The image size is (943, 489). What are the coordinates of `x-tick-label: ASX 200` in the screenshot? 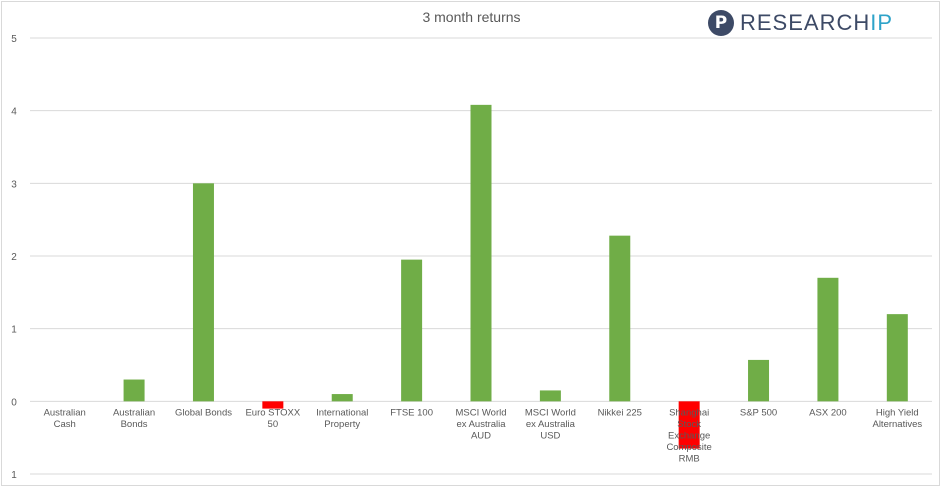 It's located at (828, 412).